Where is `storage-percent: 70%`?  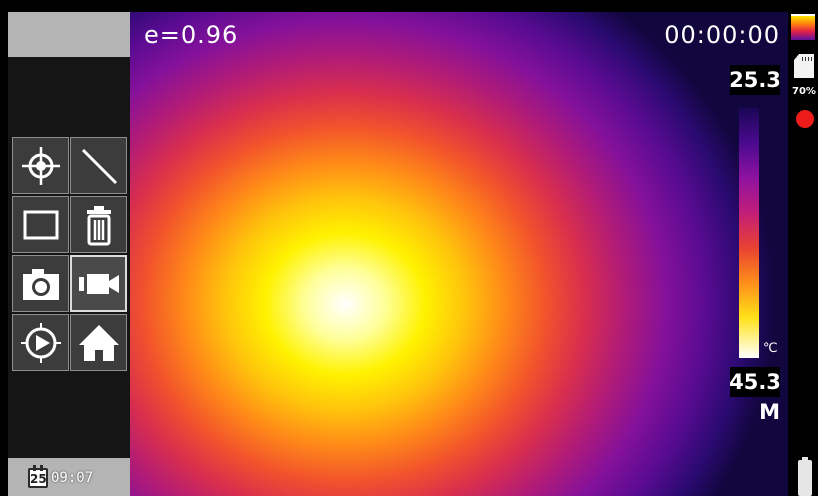 storage-percent: 70% is located at coordinates (804, 91).